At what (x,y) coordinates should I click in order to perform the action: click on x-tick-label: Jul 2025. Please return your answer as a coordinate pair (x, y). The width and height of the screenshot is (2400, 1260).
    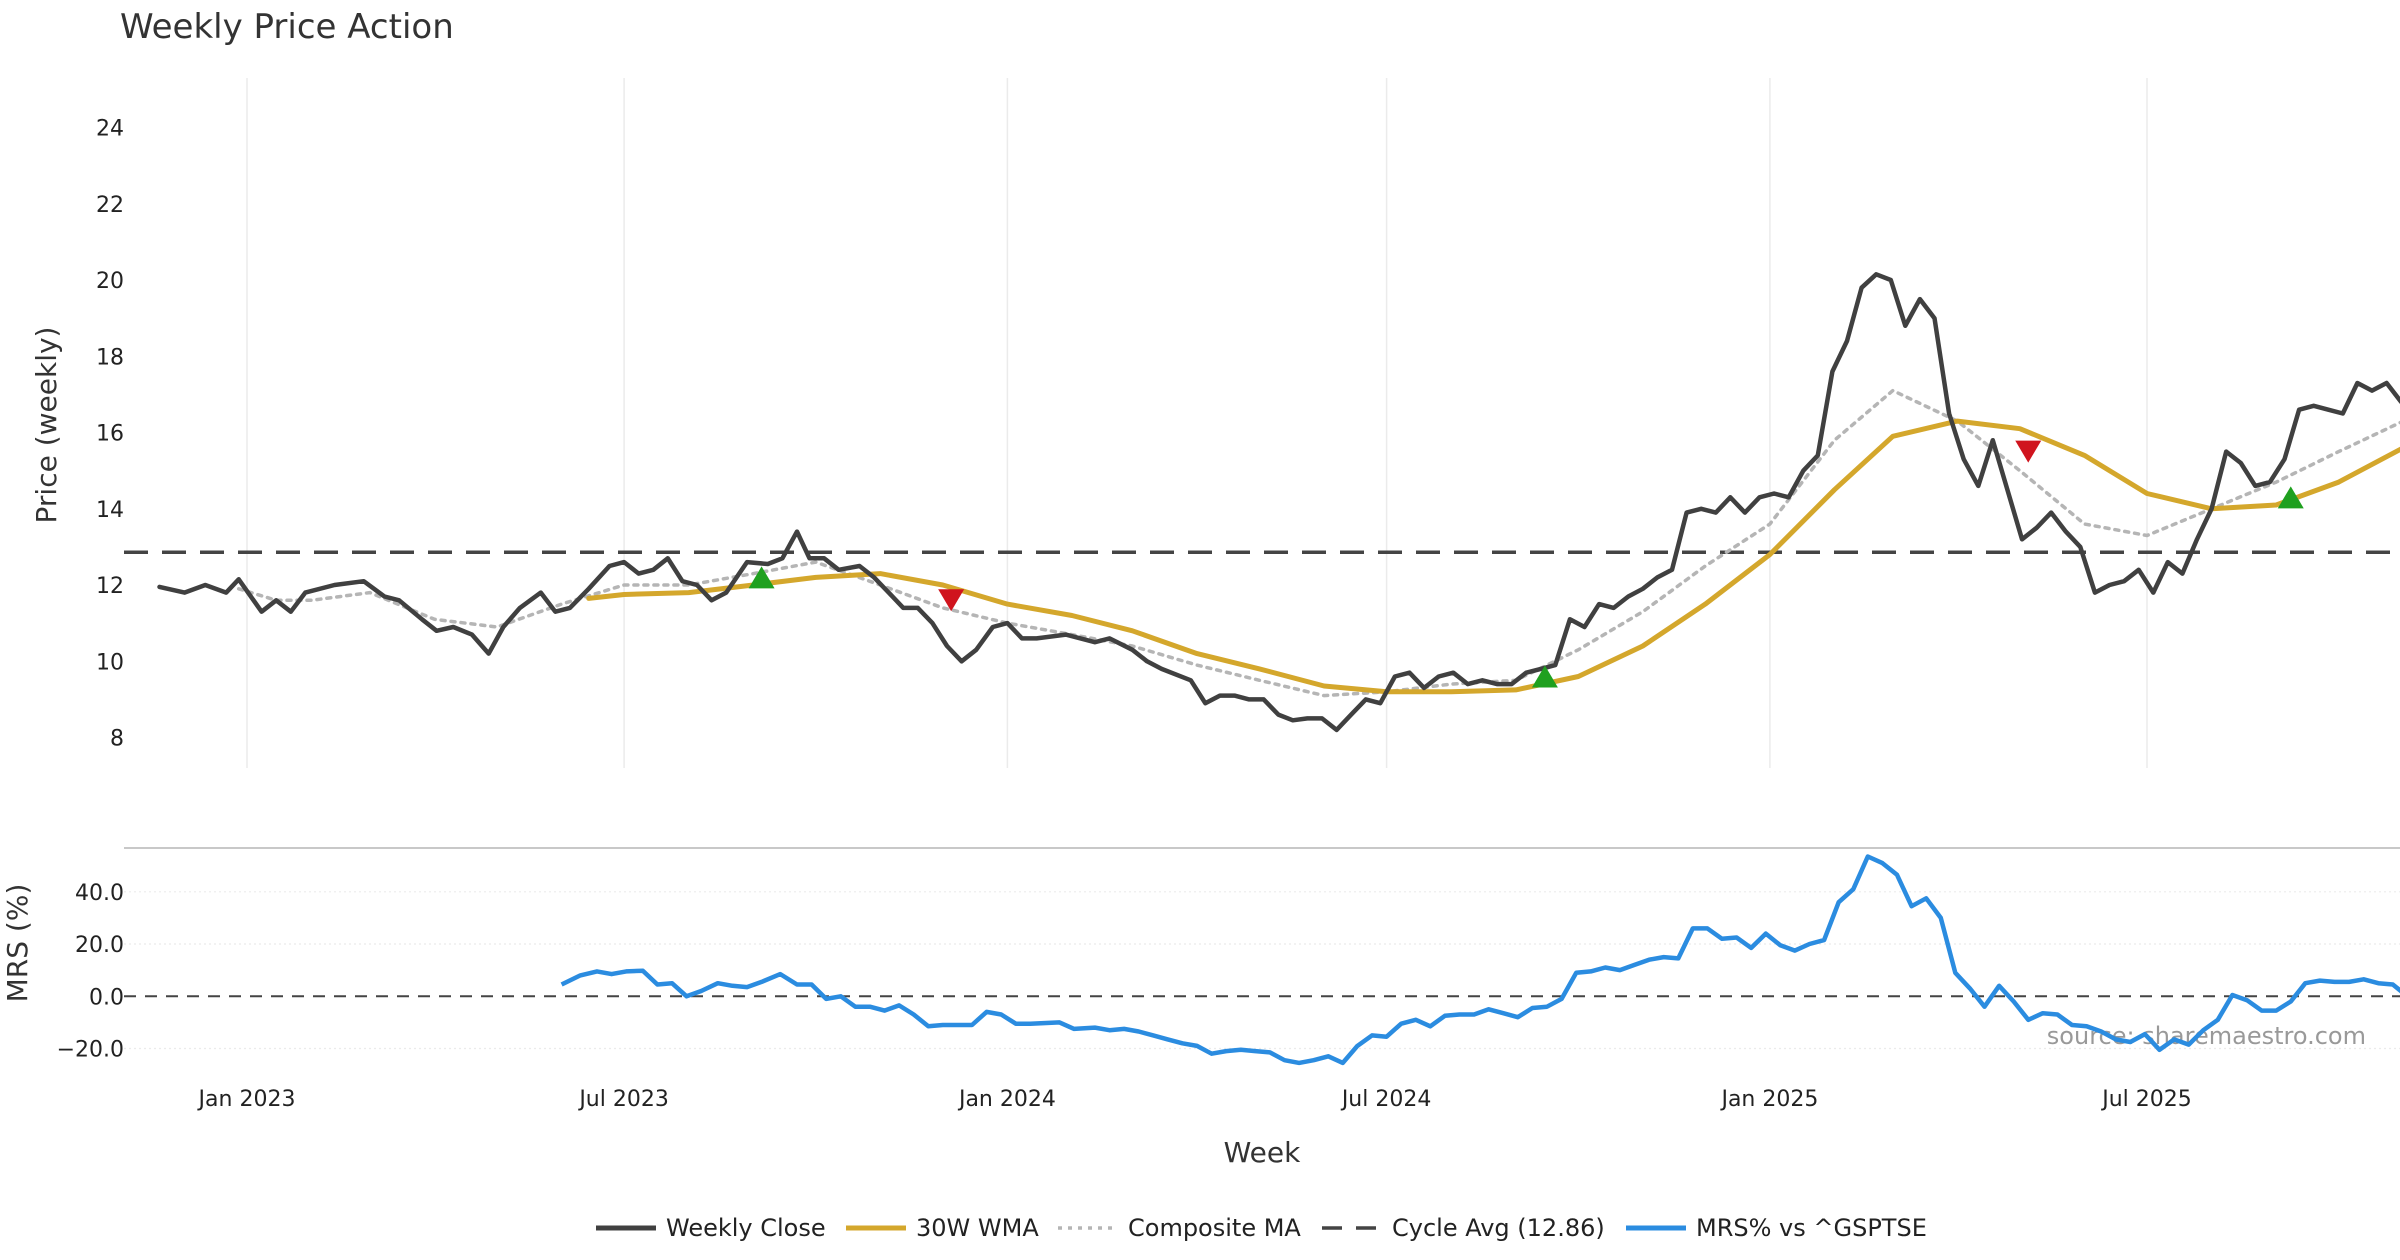
    Looking at the image, I should click on (2146, 1099).